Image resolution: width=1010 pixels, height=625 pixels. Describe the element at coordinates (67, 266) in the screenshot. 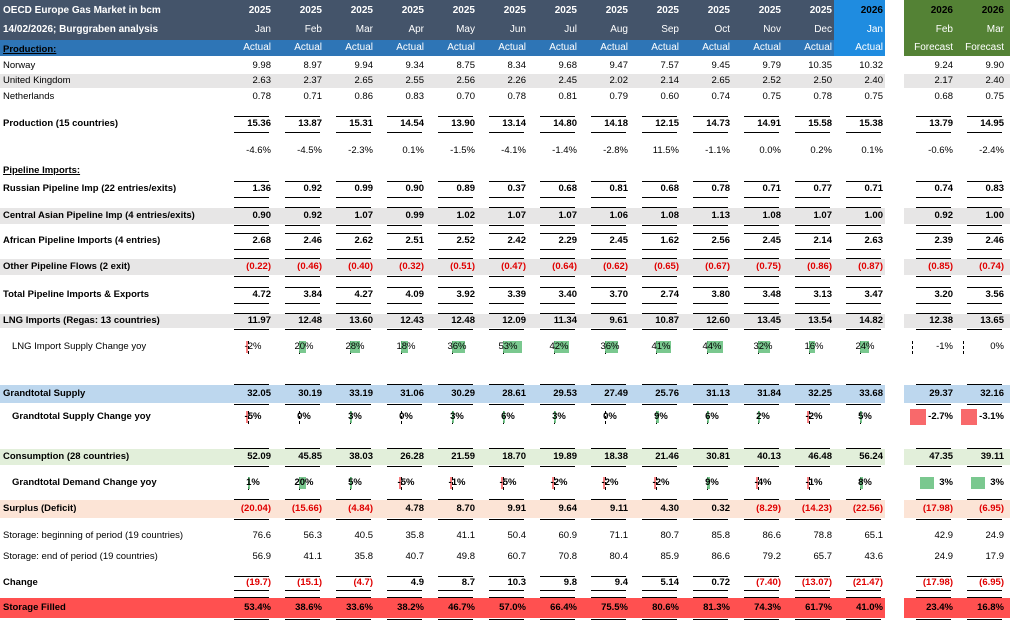

I see `row-label: Other Pipeline Flows (2 exit)` at that location.